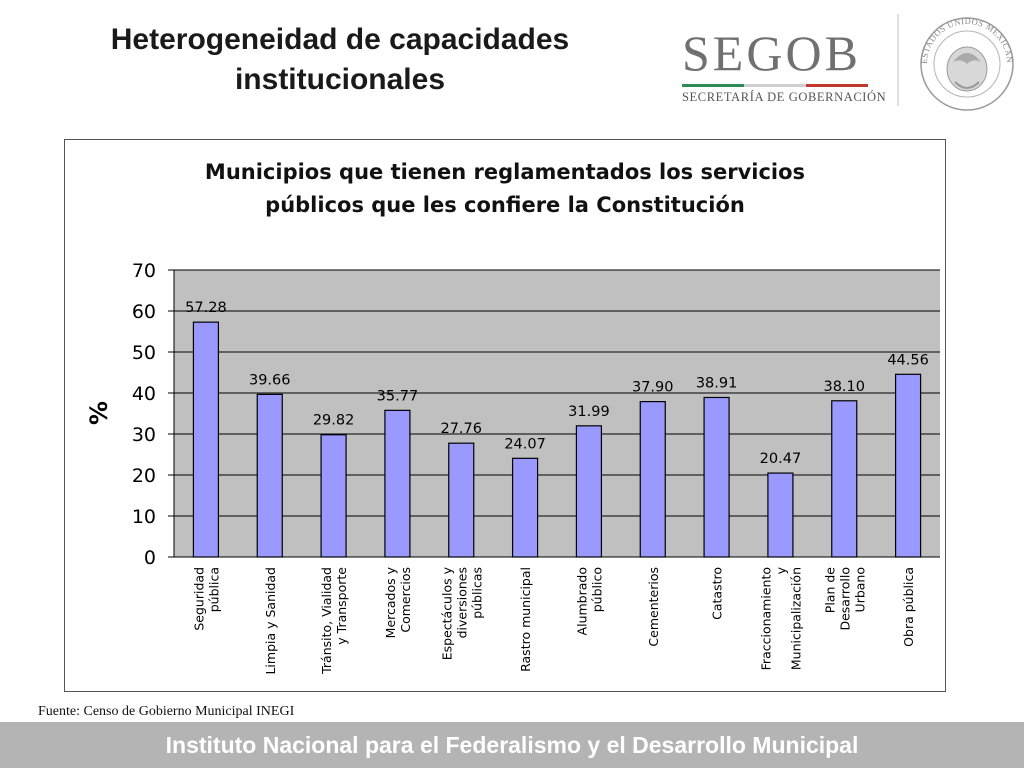 This screenshot has height=768, width=1024. What do you see at coordinates (829, 590) in the screenshot?
I see `x-tick-label: Plan de` at bounding box center [829, 590].